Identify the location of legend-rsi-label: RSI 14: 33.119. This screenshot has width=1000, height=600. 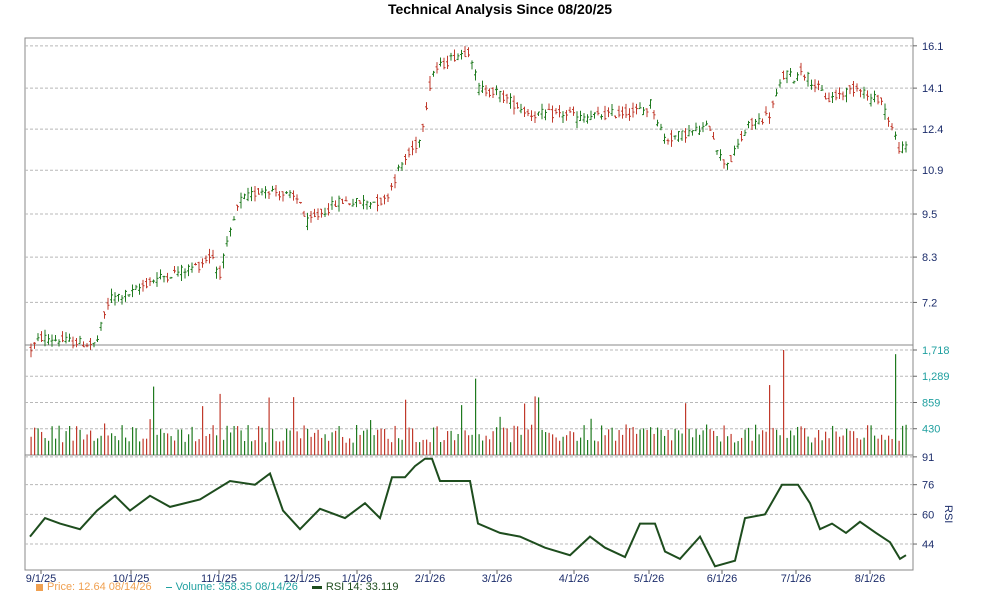
(362, 587).